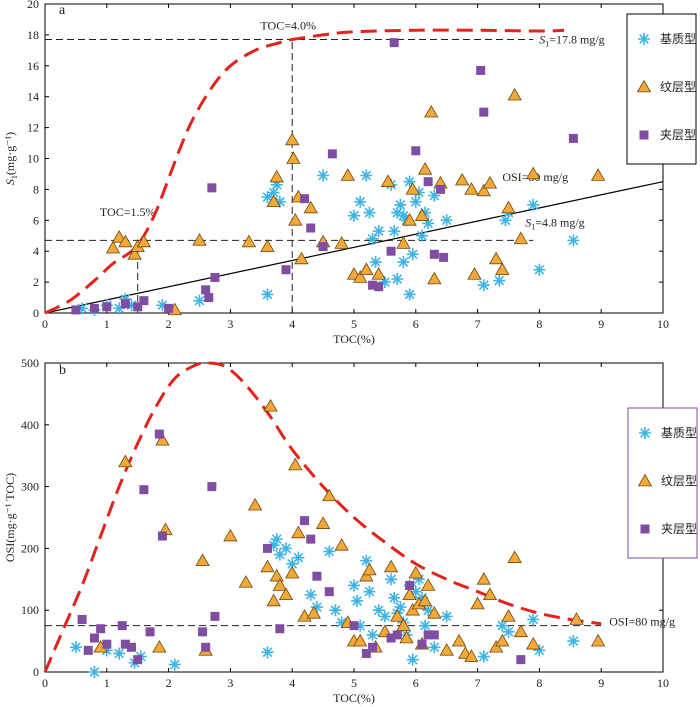 The height and width of the screenshot is (707, 700). Describe the element at coordinates (663, 683) in the screenshot. I see `x-tick-label: 10` at that location.